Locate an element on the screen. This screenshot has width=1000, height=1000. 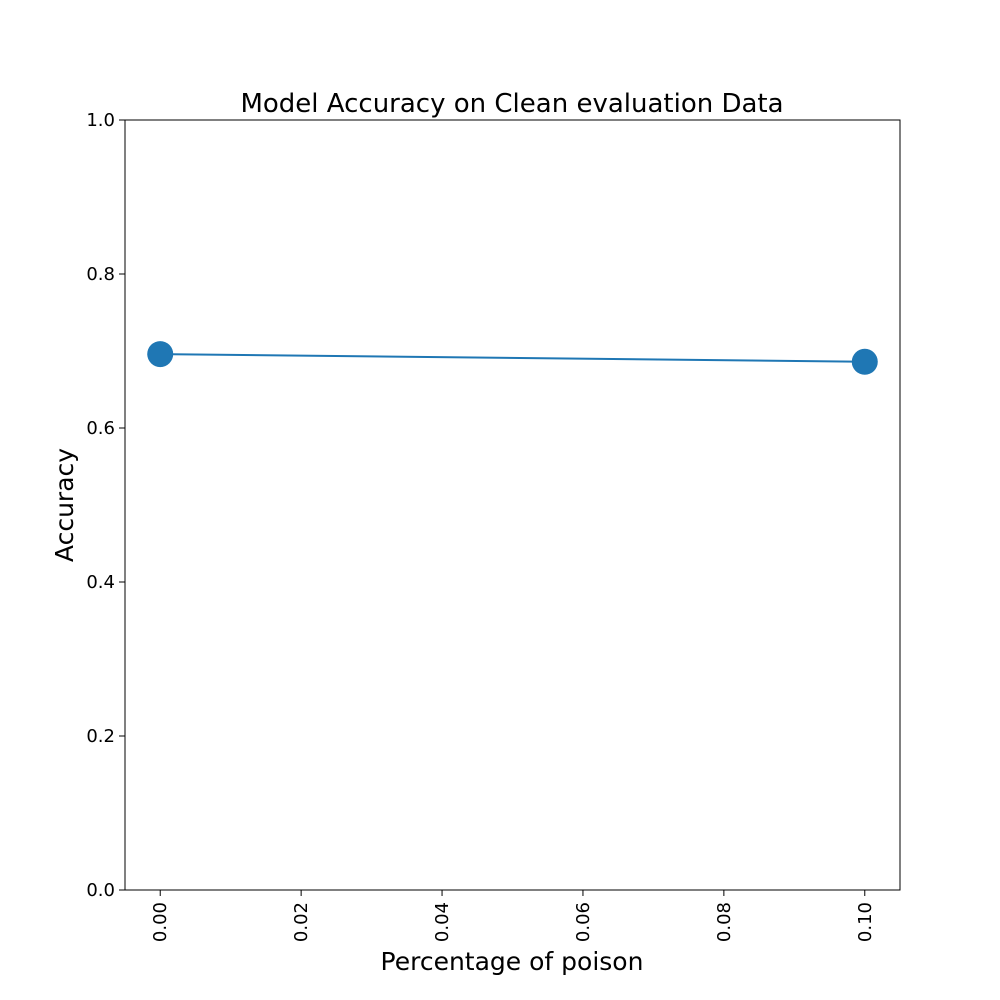
series-line is located at coordinates (512, 358).